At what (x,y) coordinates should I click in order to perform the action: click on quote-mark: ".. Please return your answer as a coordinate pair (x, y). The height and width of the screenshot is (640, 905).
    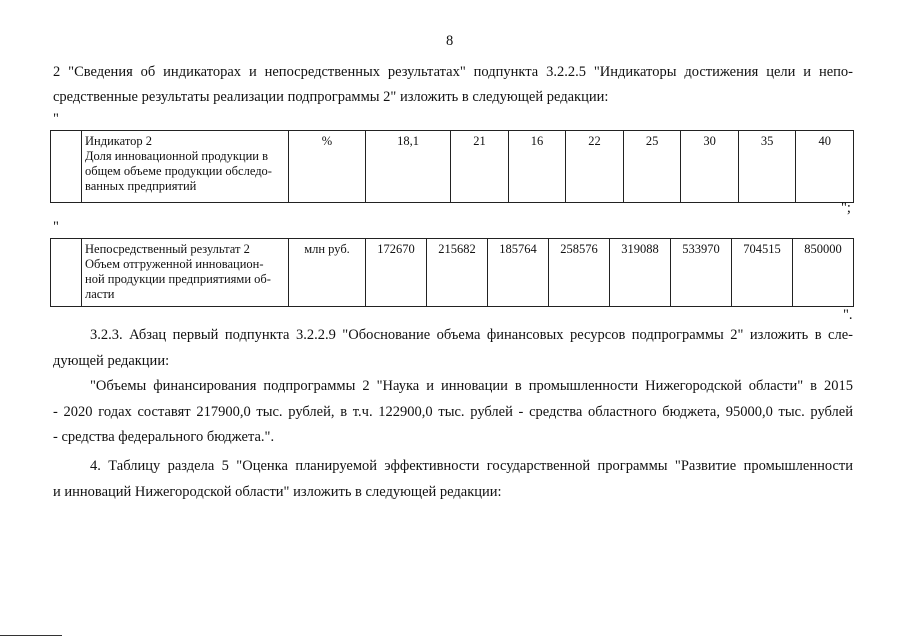
    Looking at the image, I should click on (848, 315).